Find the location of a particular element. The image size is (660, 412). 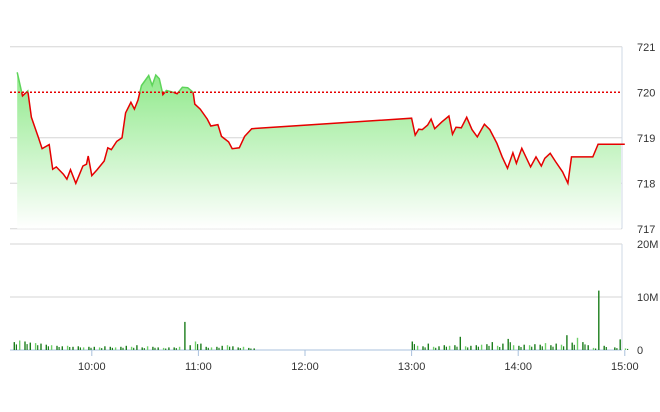

volume-bars is located at coordinates (321, 320).